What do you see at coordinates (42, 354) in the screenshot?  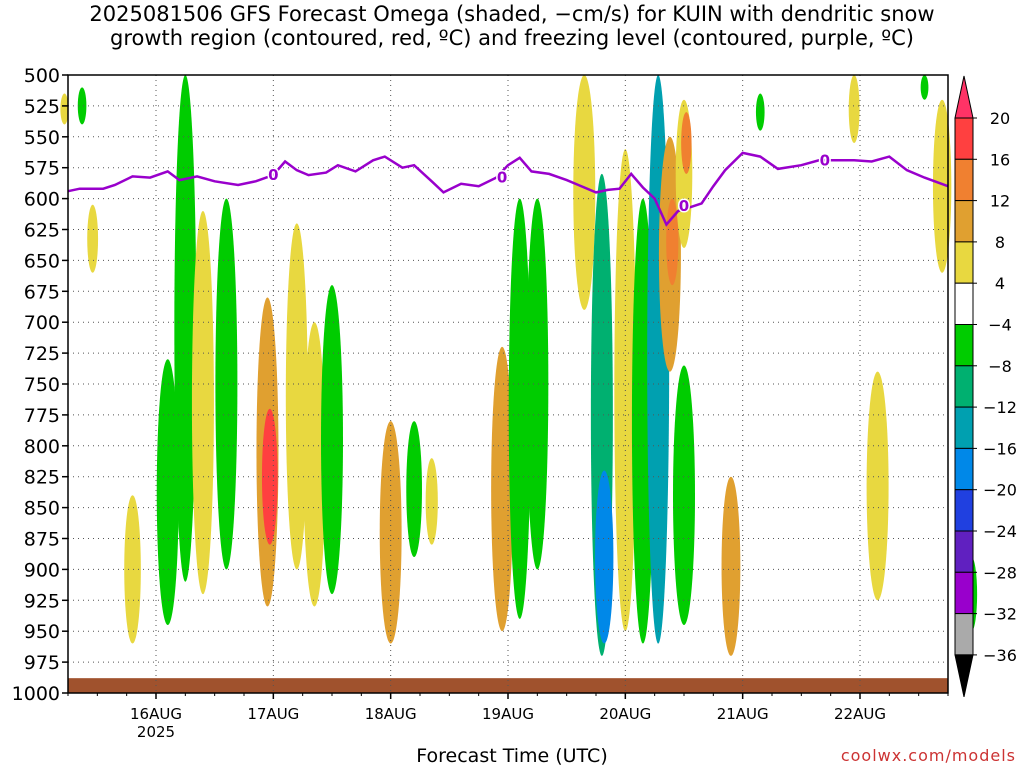 I see `y-tick-label: 725` at bounding box center [42, 354].